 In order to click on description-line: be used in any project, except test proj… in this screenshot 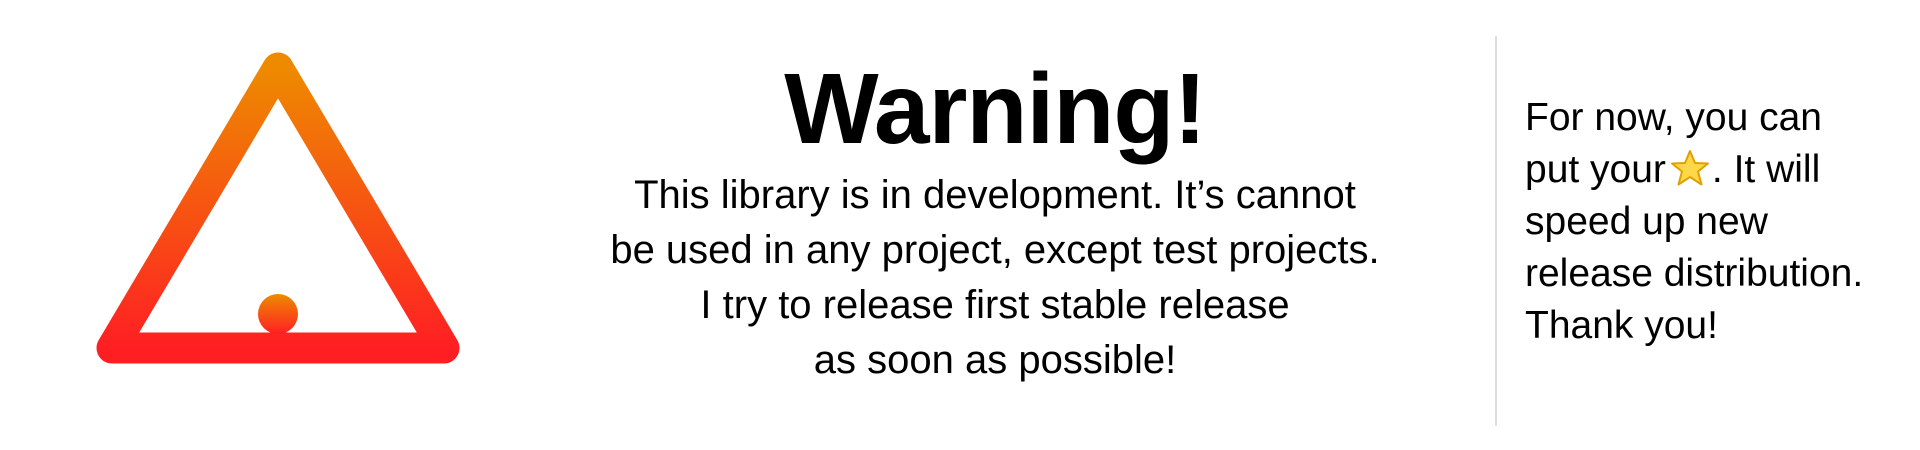, I will do `click(995, 250)`.